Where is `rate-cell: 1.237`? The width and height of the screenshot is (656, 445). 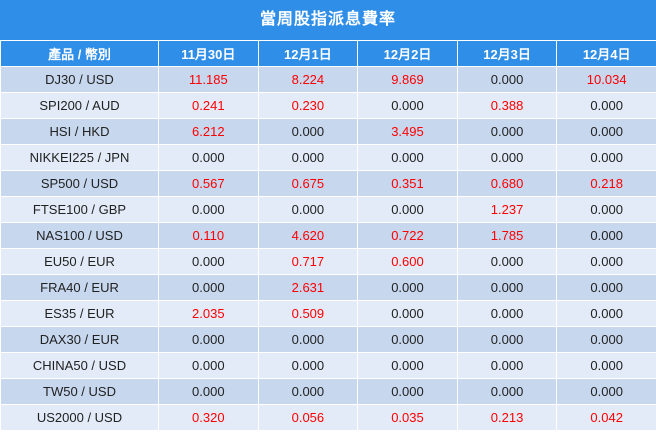 rate-cell: 1.237 is located at coordinates (507, 209).